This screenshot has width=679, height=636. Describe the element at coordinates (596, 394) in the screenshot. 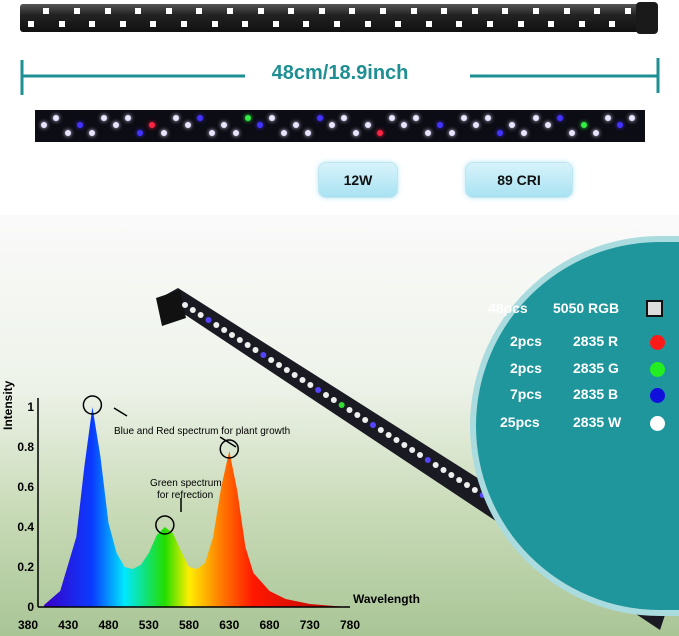

I see `led-type: 2835 B` at that location.